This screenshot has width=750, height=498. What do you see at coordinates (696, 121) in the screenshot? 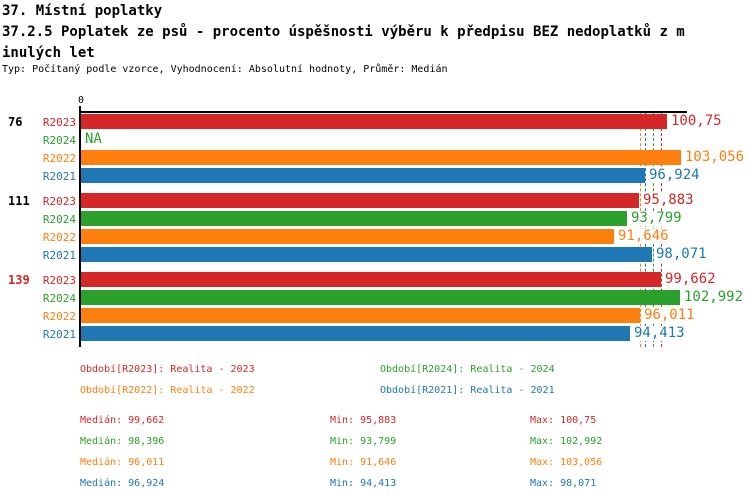
I see `bar-value-label-r2023: 100,75` at bounding box center [696, 121].